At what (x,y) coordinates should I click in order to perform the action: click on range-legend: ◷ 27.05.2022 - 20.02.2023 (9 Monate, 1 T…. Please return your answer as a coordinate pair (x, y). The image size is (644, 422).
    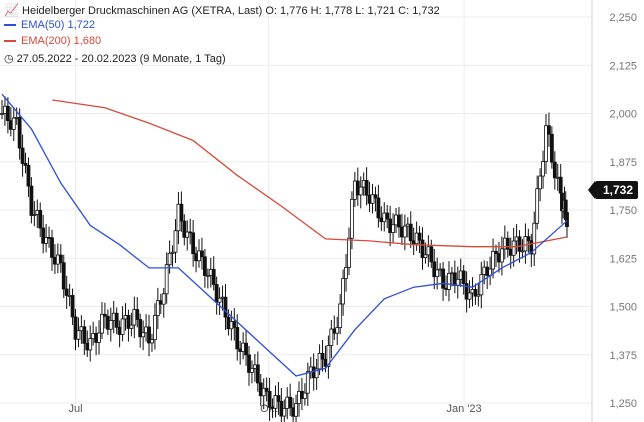
    Looking at the image, I should click on (115, 58).